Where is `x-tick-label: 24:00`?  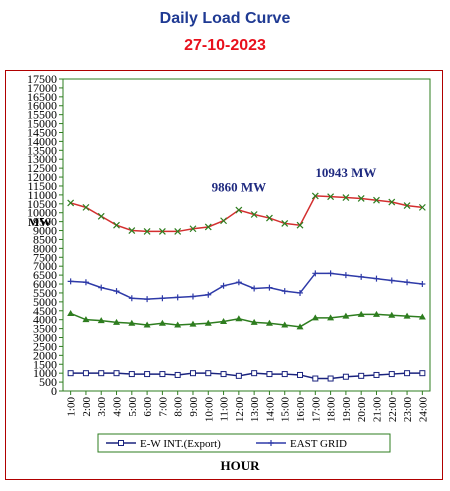
x-tick-label: 24:00 is located at coordinates (423, 410).